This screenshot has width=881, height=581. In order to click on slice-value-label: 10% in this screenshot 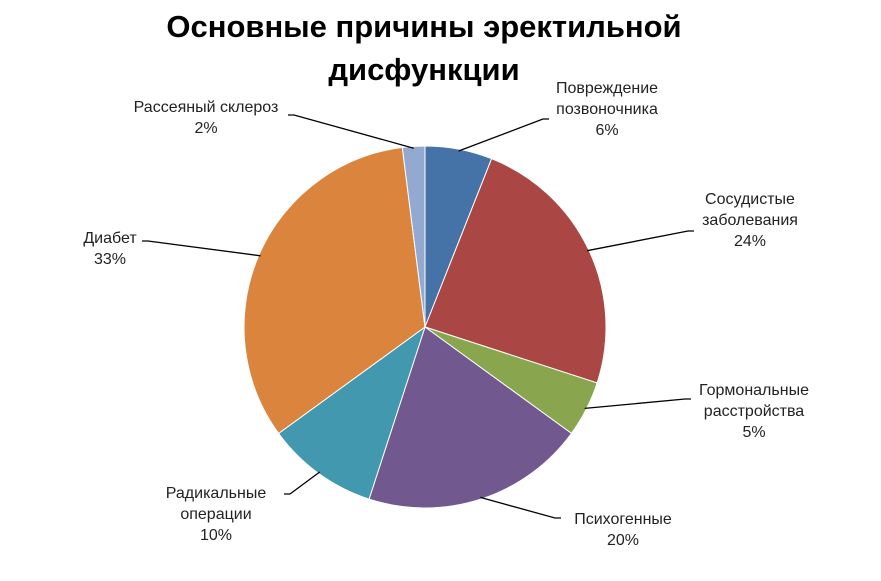, I will do `click(216, 535)`.